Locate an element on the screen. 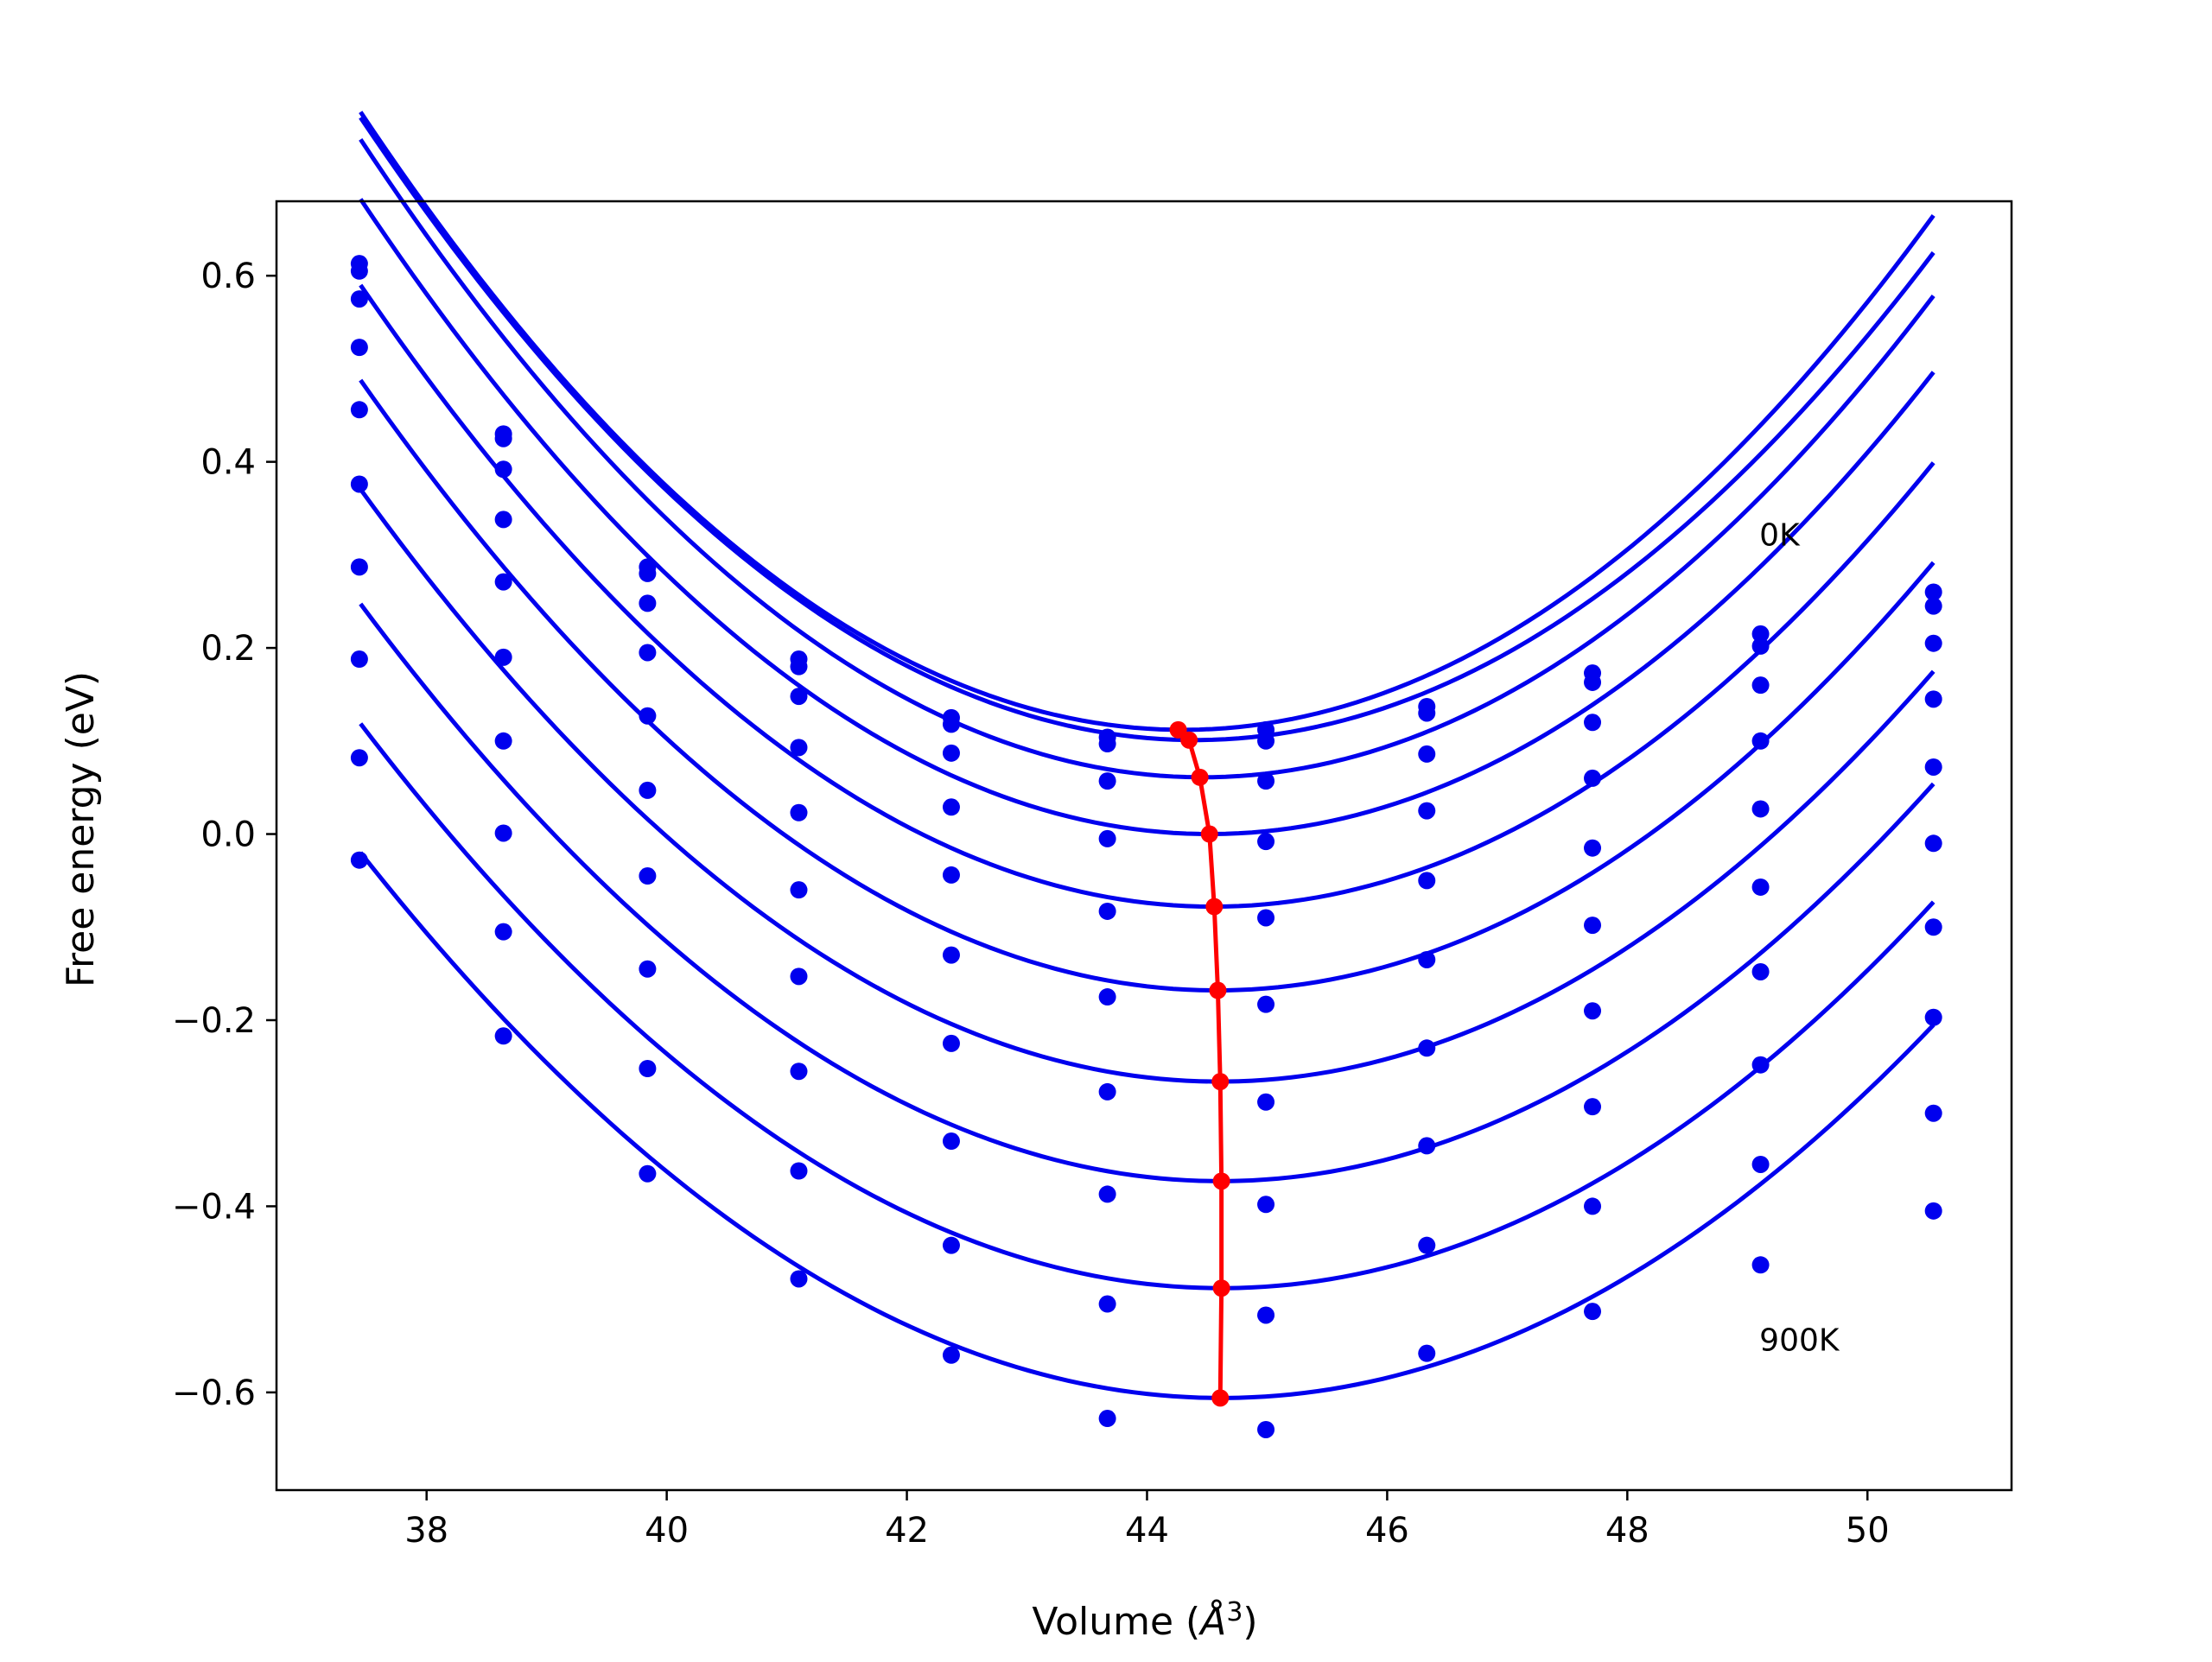 The image size is (2212, 1662). y-tick-label-3: 0.0 is located at coordinates (228, 835).